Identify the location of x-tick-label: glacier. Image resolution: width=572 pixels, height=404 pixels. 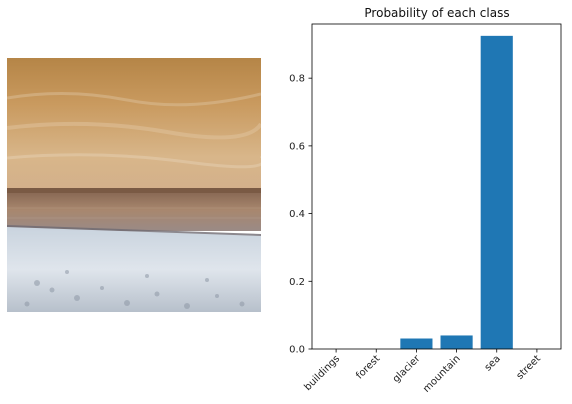
(407, 369).